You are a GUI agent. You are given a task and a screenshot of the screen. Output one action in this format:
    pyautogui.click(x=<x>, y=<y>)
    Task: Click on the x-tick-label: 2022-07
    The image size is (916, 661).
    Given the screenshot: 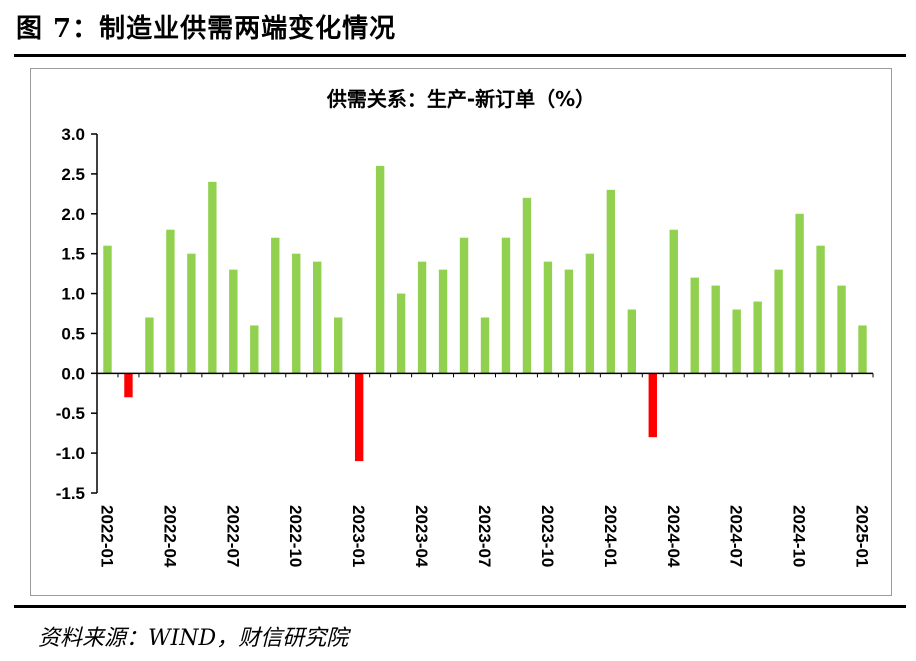 What is the action you would take?
    pyautogui.click(x=232, y=536)
    